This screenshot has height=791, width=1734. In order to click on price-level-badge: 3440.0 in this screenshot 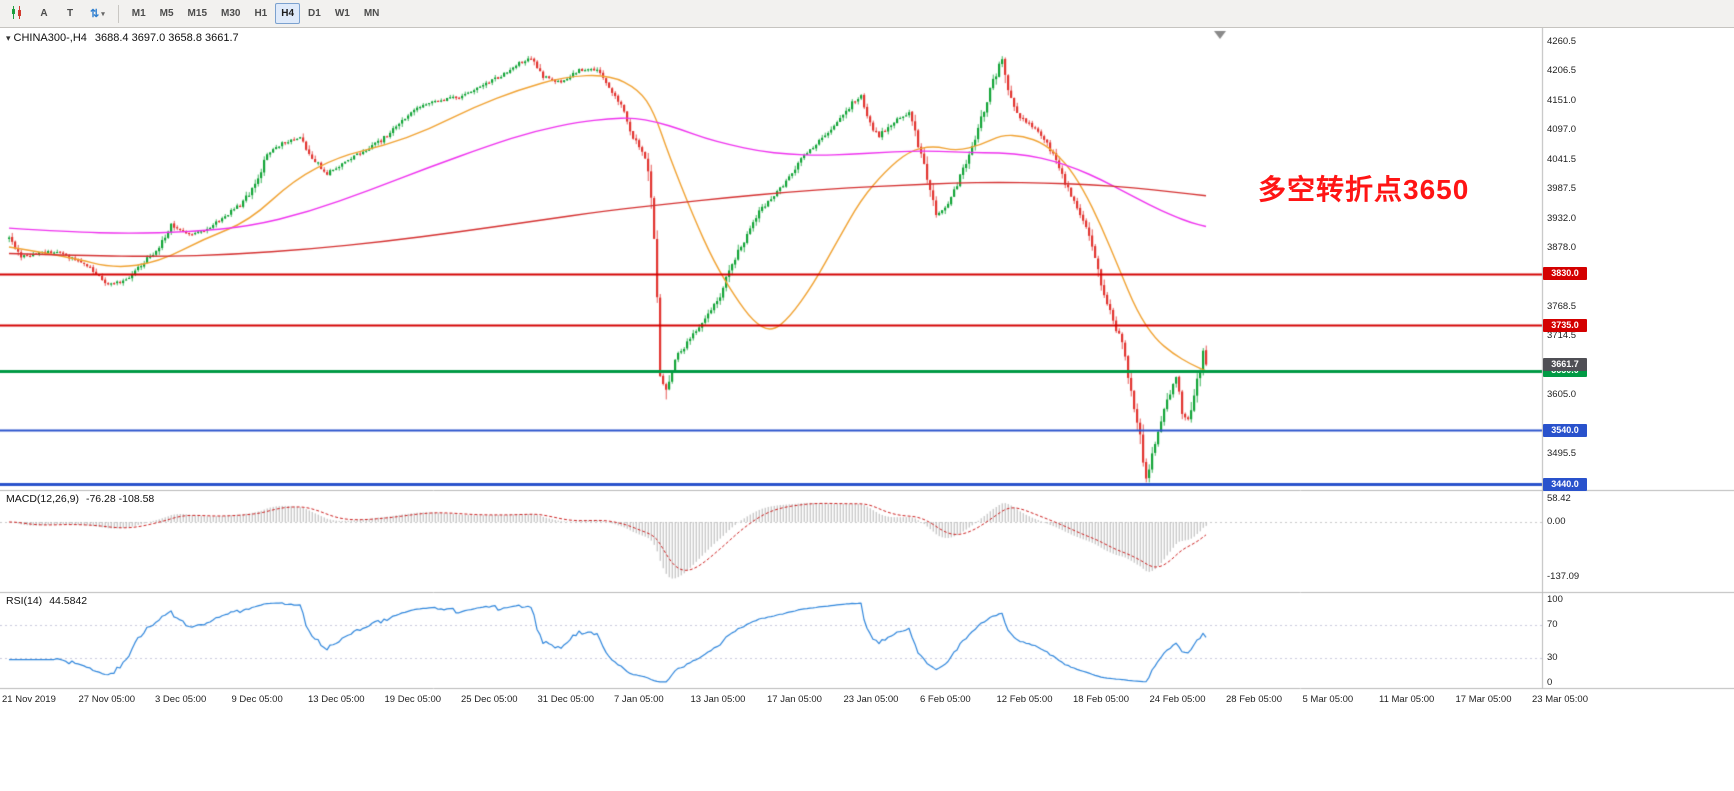, I will do `click(1565, 484)`.